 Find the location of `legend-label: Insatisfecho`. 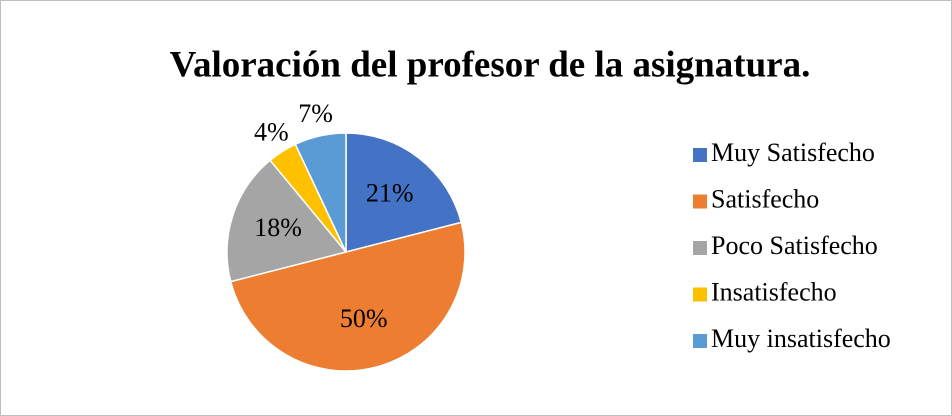

legend-label: Insatisfecho is located at coordinates (774, 291).